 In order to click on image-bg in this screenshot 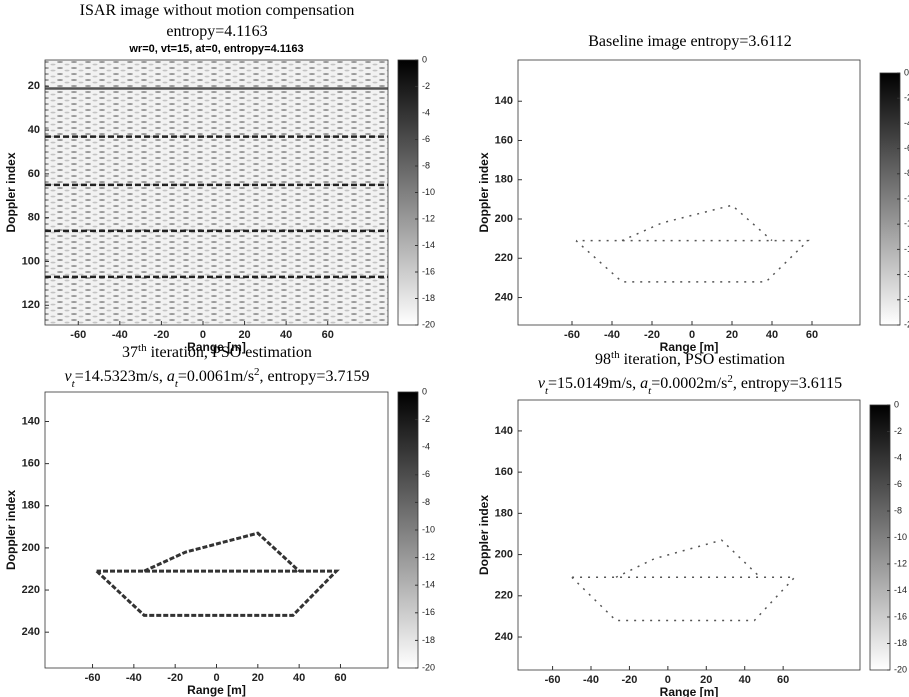, I will do `click(216, 530)`.